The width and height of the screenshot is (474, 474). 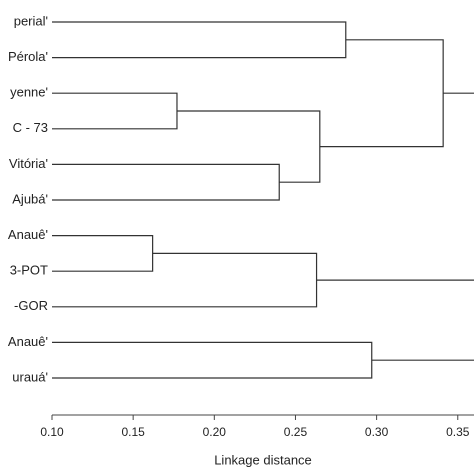 What do you see at coordinates (30, 198) in the screenshot?
I see `leaf-label: Ajubá'` at bounding box center [30, 198].